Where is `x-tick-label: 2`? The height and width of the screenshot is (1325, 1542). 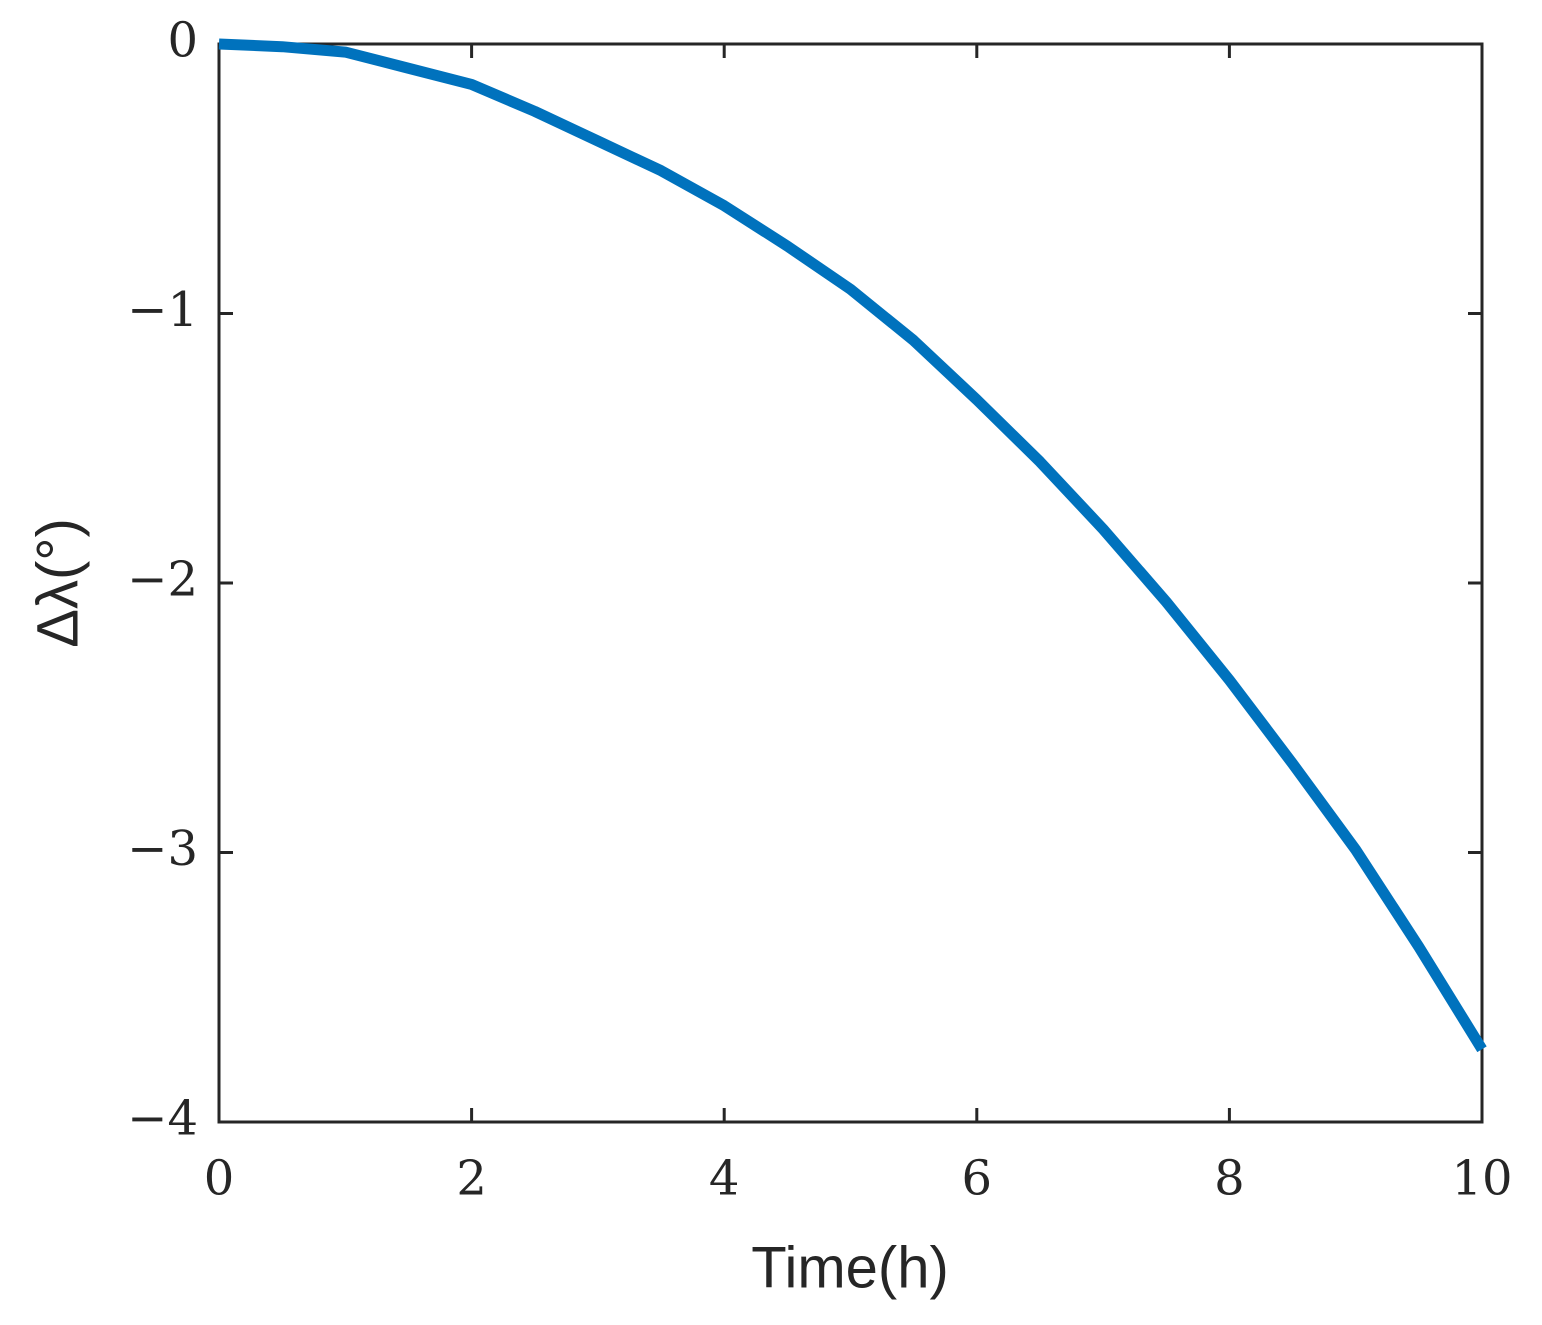 x-tick-label: 2 is located at coordinates (471, 1179).